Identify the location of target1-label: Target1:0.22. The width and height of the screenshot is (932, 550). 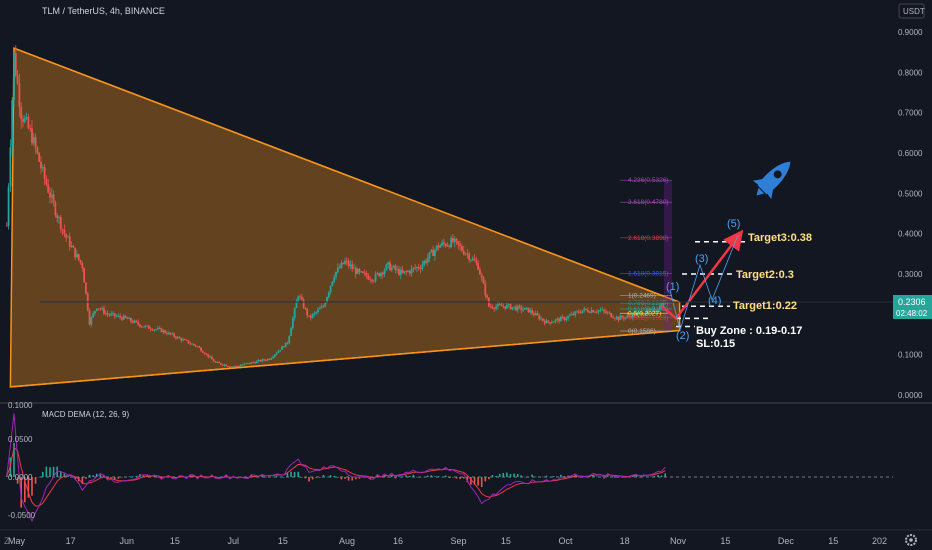
(765, 306).